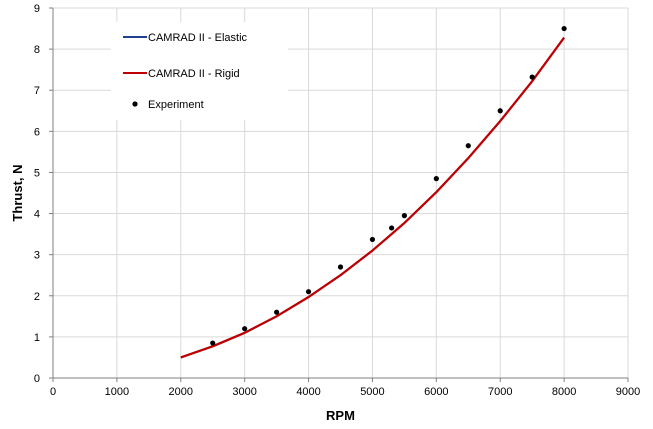  Describe the element at coordinates (194, 74) in the screenshot. I see `legend-label: CAMRAD II - Rigid` at that location.